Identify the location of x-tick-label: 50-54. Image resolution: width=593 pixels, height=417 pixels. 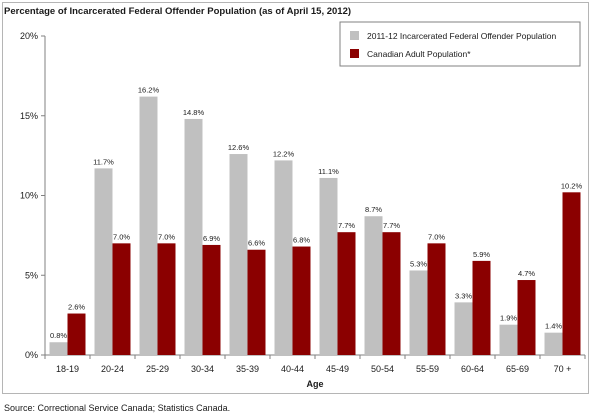
(382, 369).